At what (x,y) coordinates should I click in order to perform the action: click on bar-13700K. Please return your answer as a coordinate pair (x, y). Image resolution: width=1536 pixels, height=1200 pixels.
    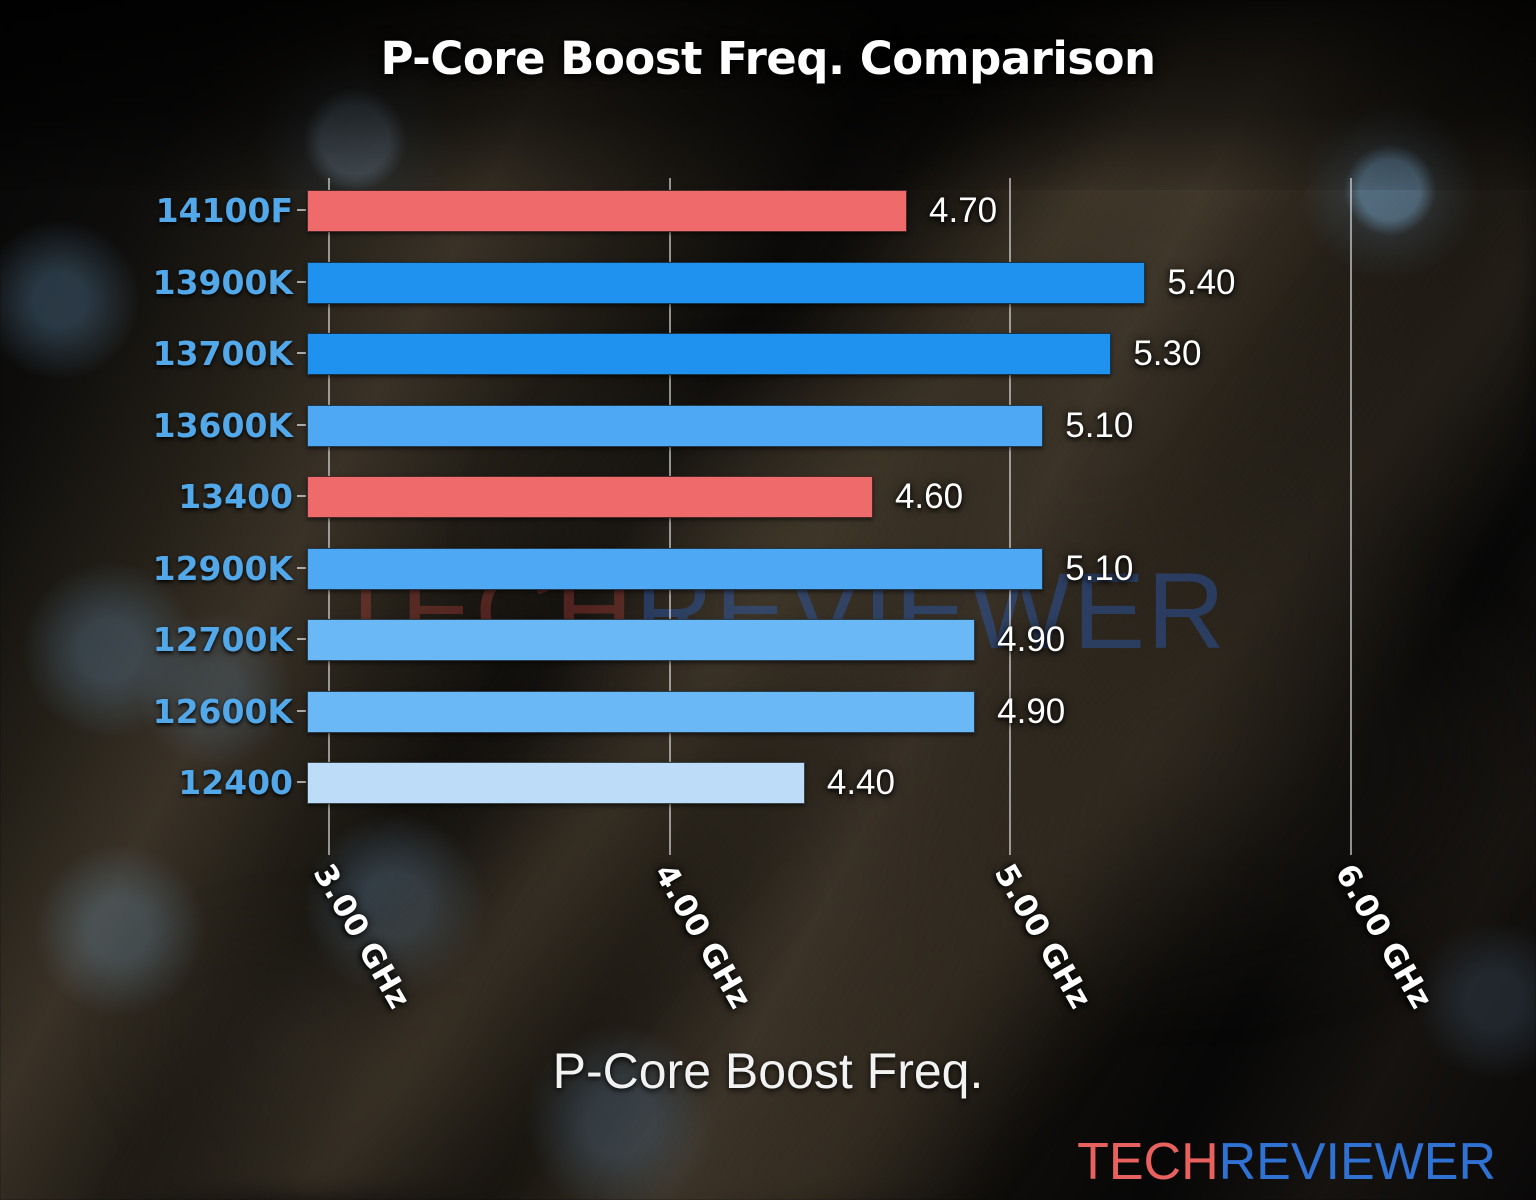
    Looking at the image, I should click on (709, 354).